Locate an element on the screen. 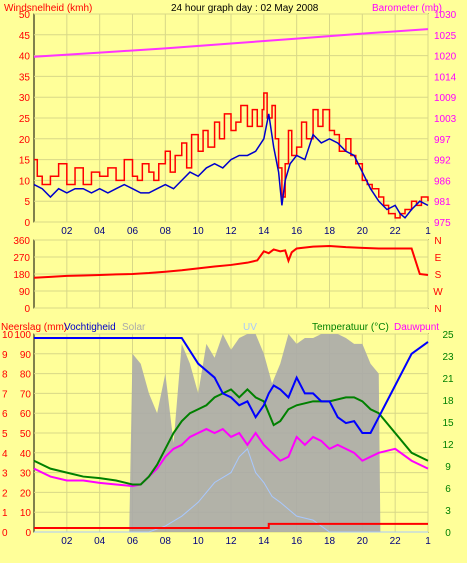  y-left-tick-label: 20 is located at coordinates (25, 140).